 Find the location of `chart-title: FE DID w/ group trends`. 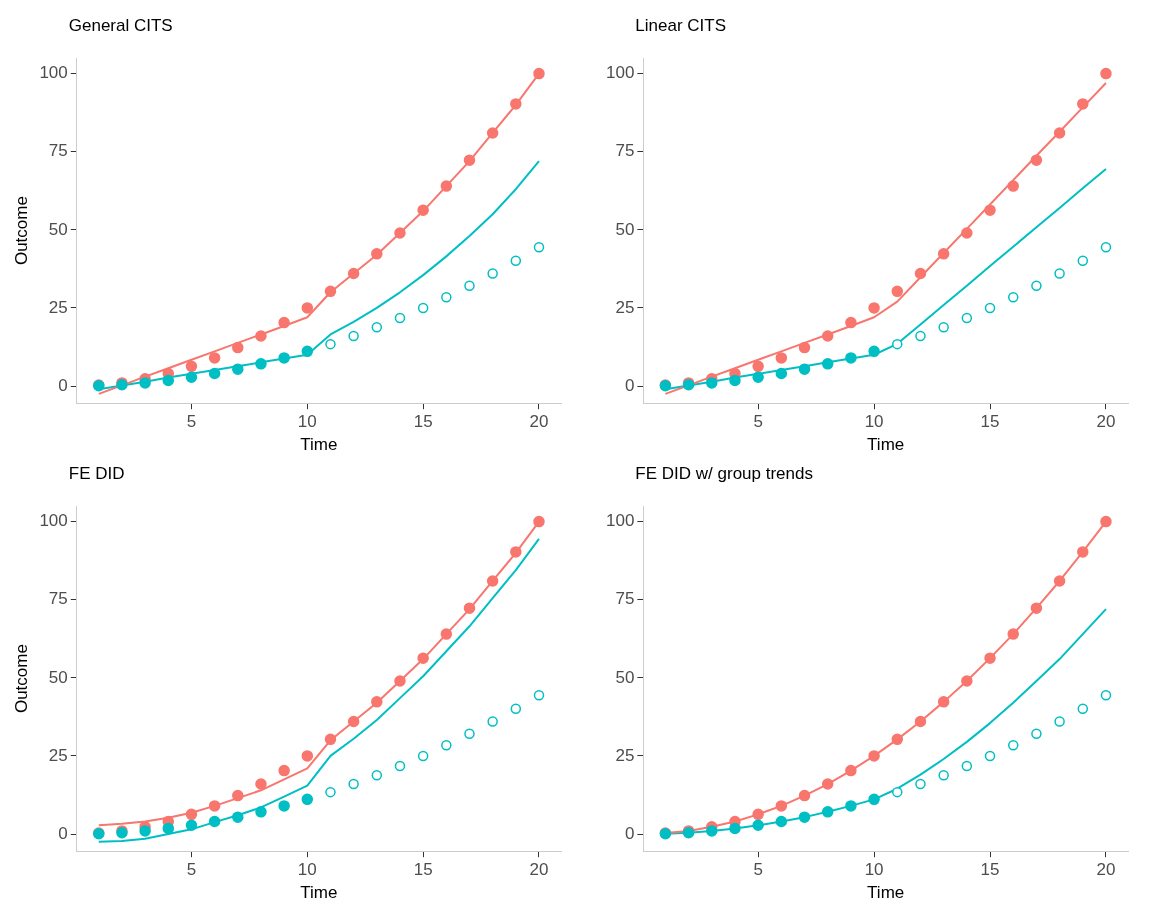

chart-title: FE DID w/ group trends is located at coordinates (724, 474).